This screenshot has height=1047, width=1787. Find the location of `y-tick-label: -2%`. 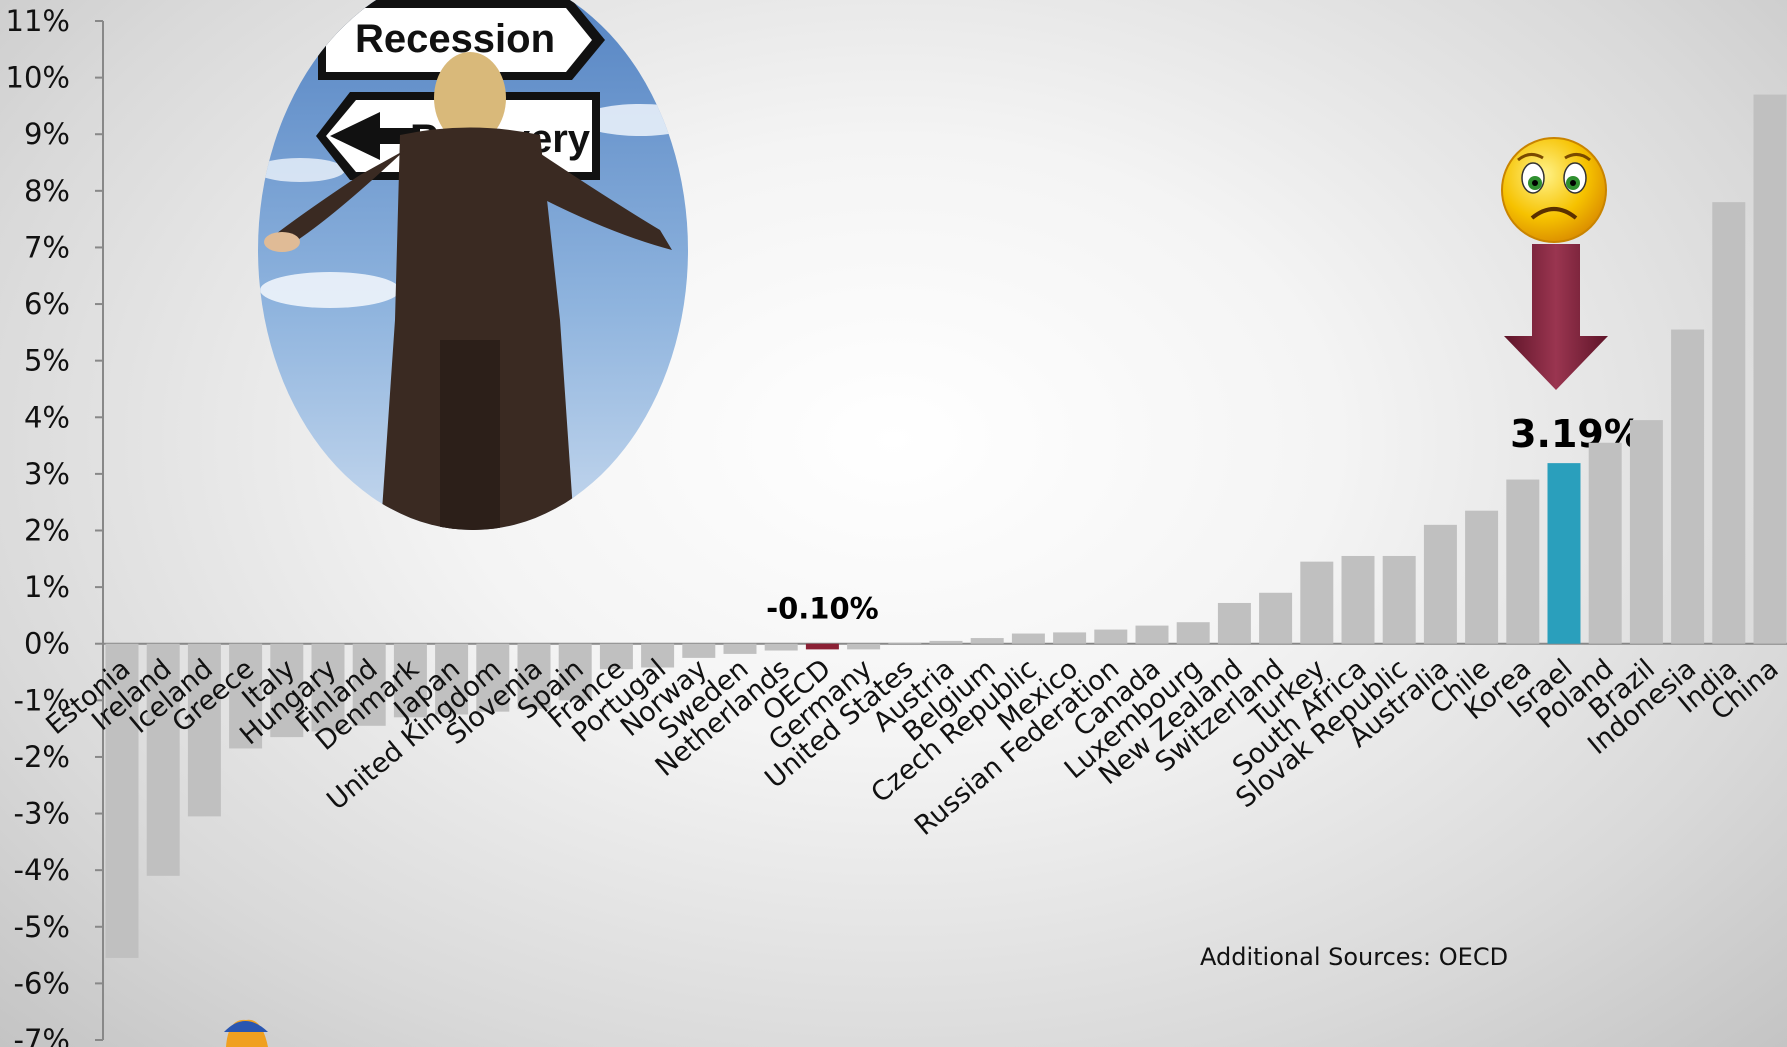

y-tick-label: -2% is located at coordinates (42, 757).